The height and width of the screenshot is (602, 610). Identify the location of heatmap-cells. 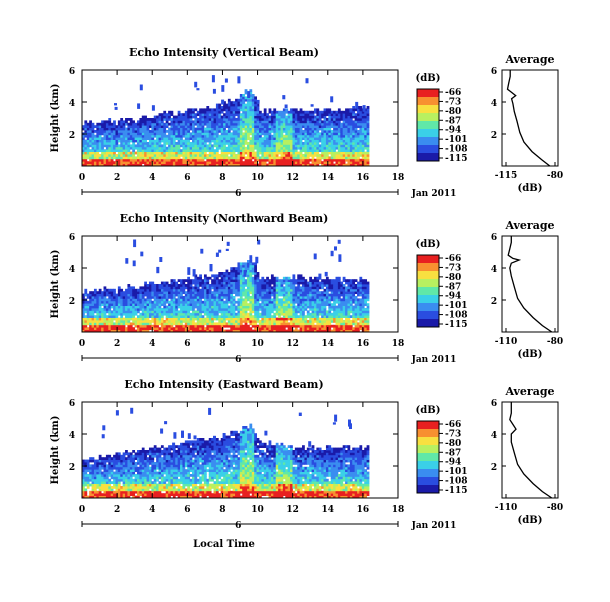
(225, 120).